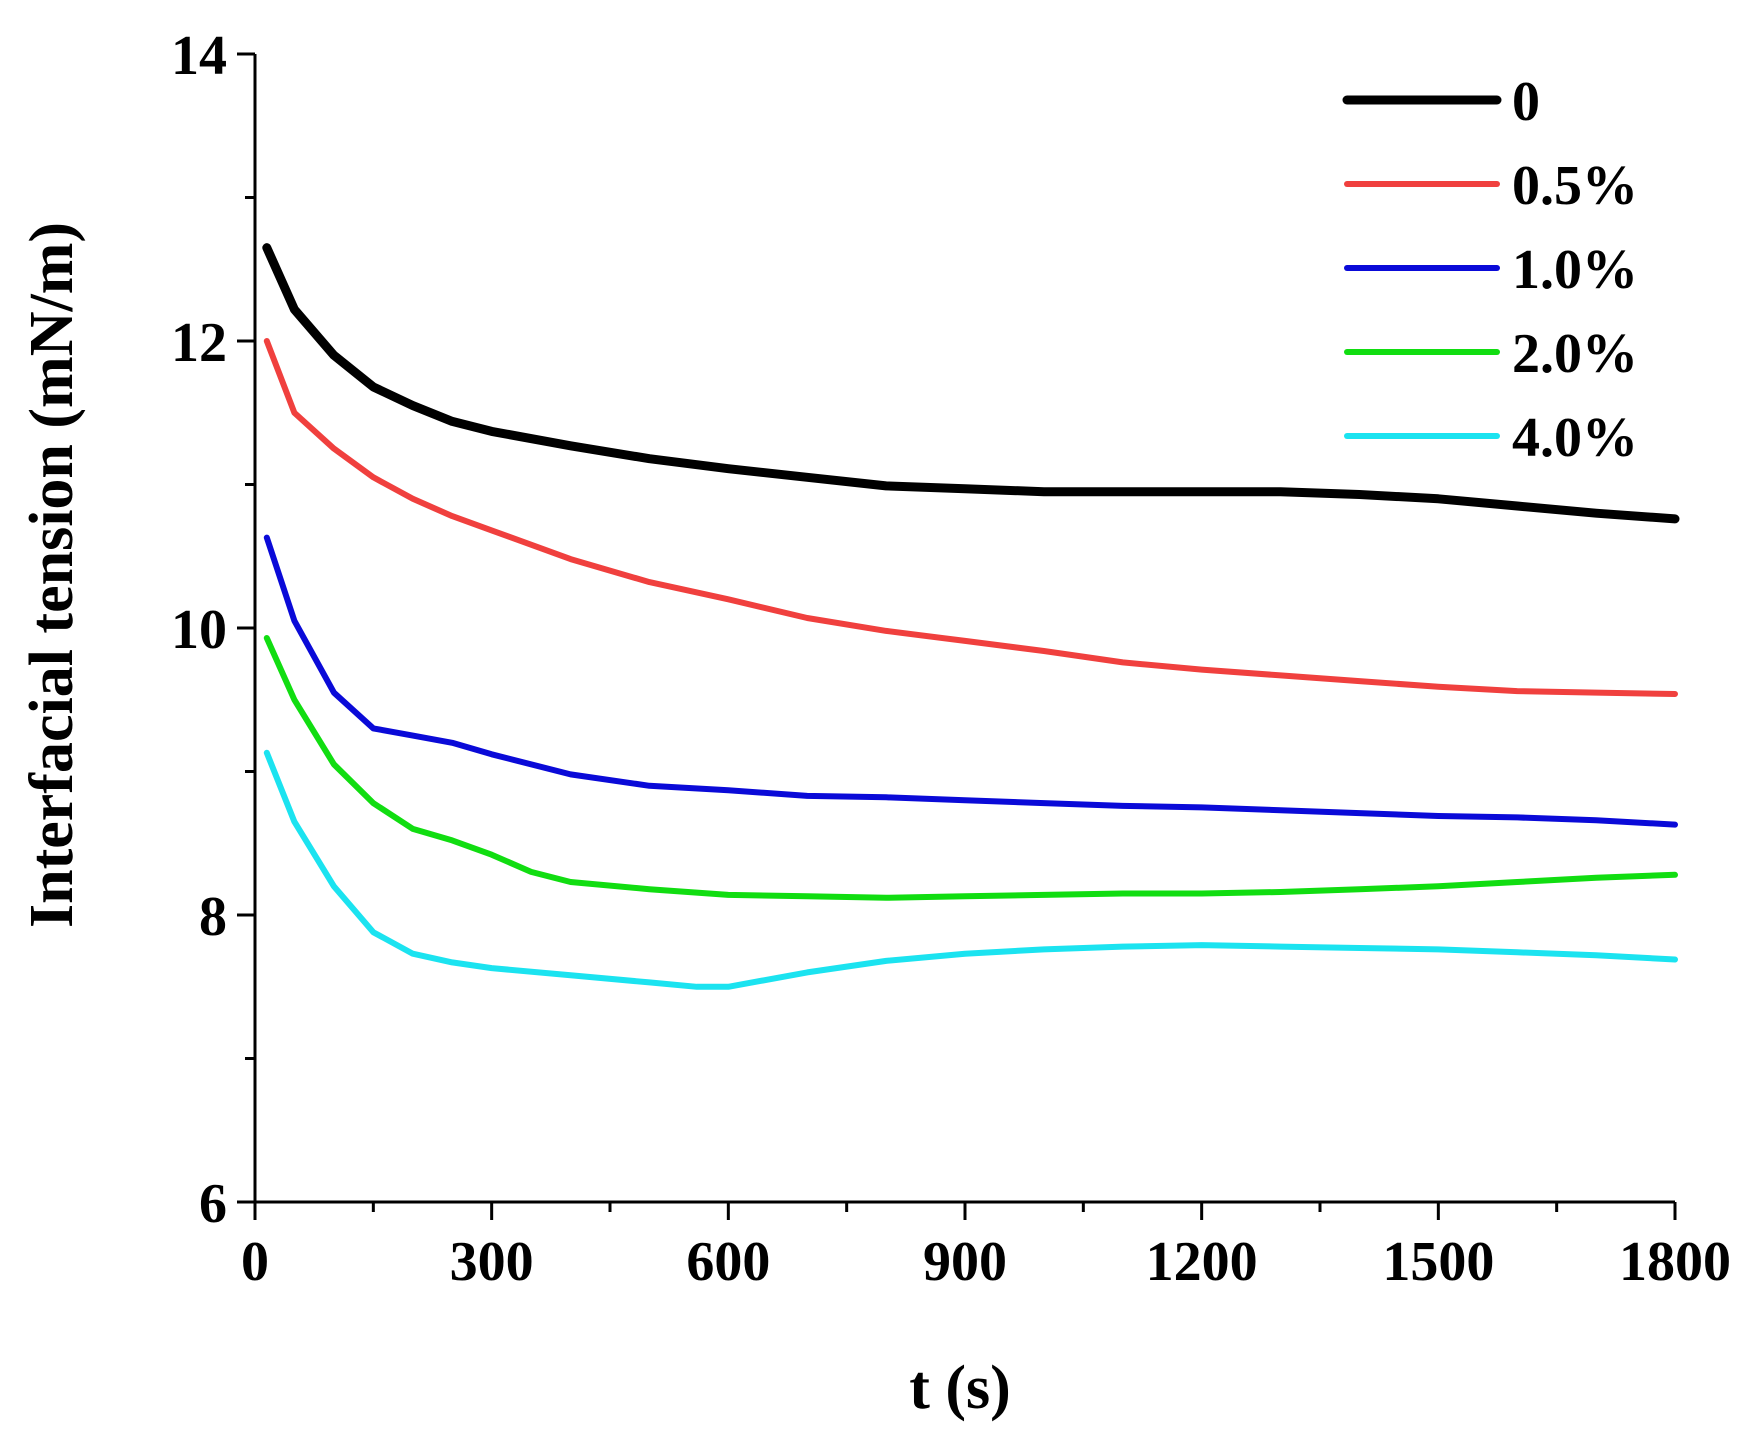  I want to click on x-tick-label: 0, so click(255, 1262).